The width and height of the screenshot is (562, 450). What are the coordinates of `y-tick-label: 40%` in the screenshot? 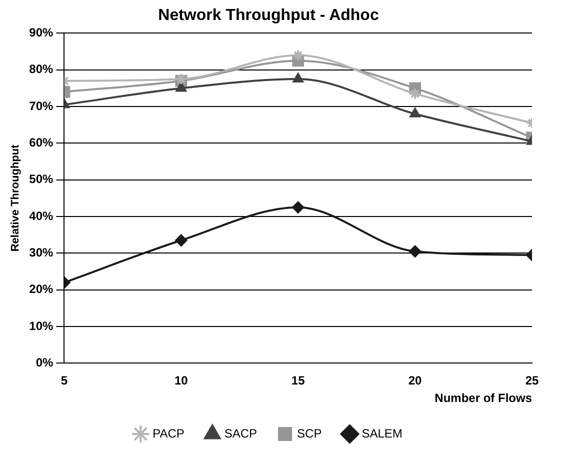 It's located at (41, 215).